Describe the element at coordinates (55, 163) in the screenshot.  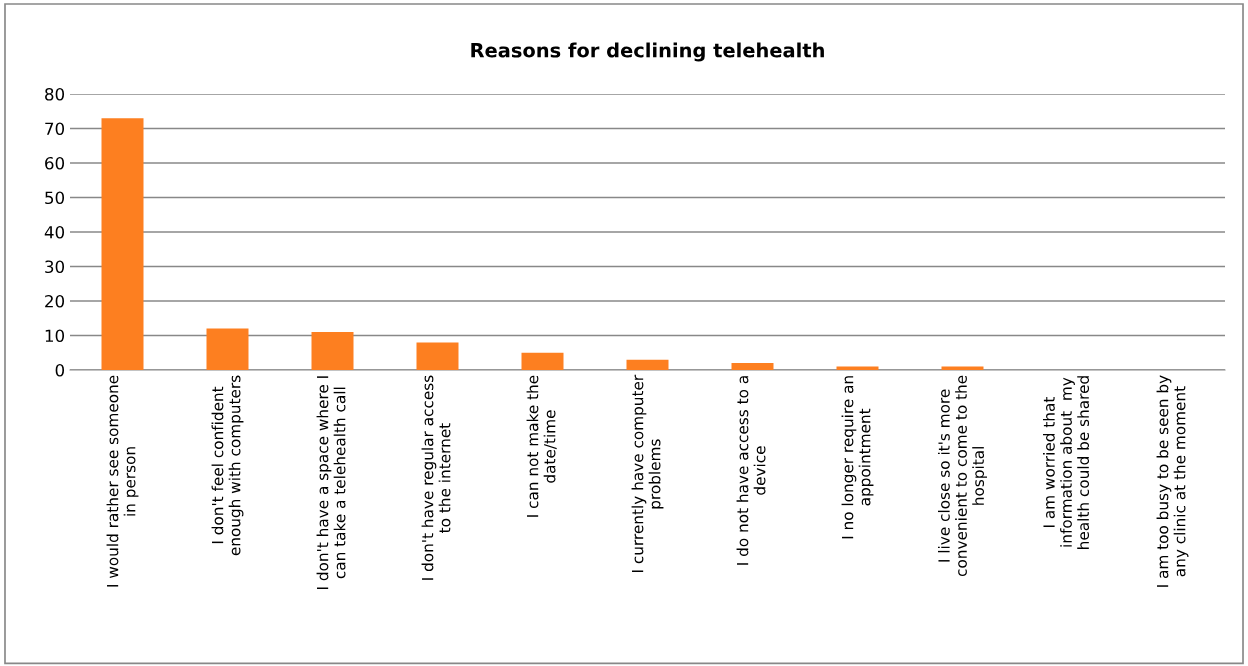
I see `y-tick-label: 60` at that location.